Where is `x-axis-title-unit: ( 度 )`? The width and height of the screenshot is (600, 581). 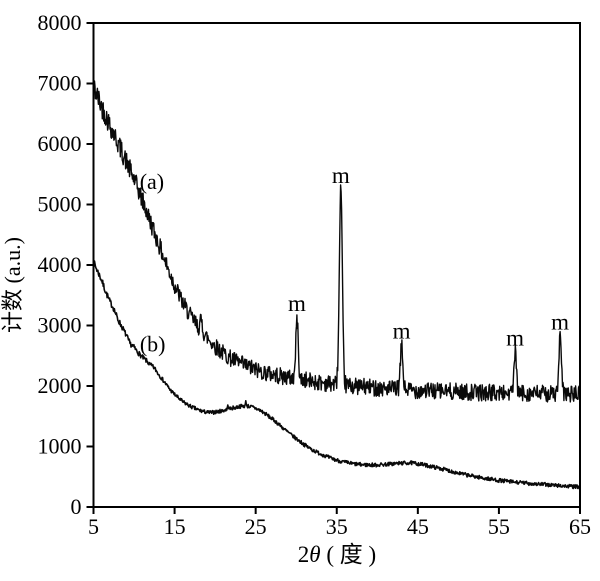 x-axis-title-unit: ( 度 ) is located at coordinates (349, 554).